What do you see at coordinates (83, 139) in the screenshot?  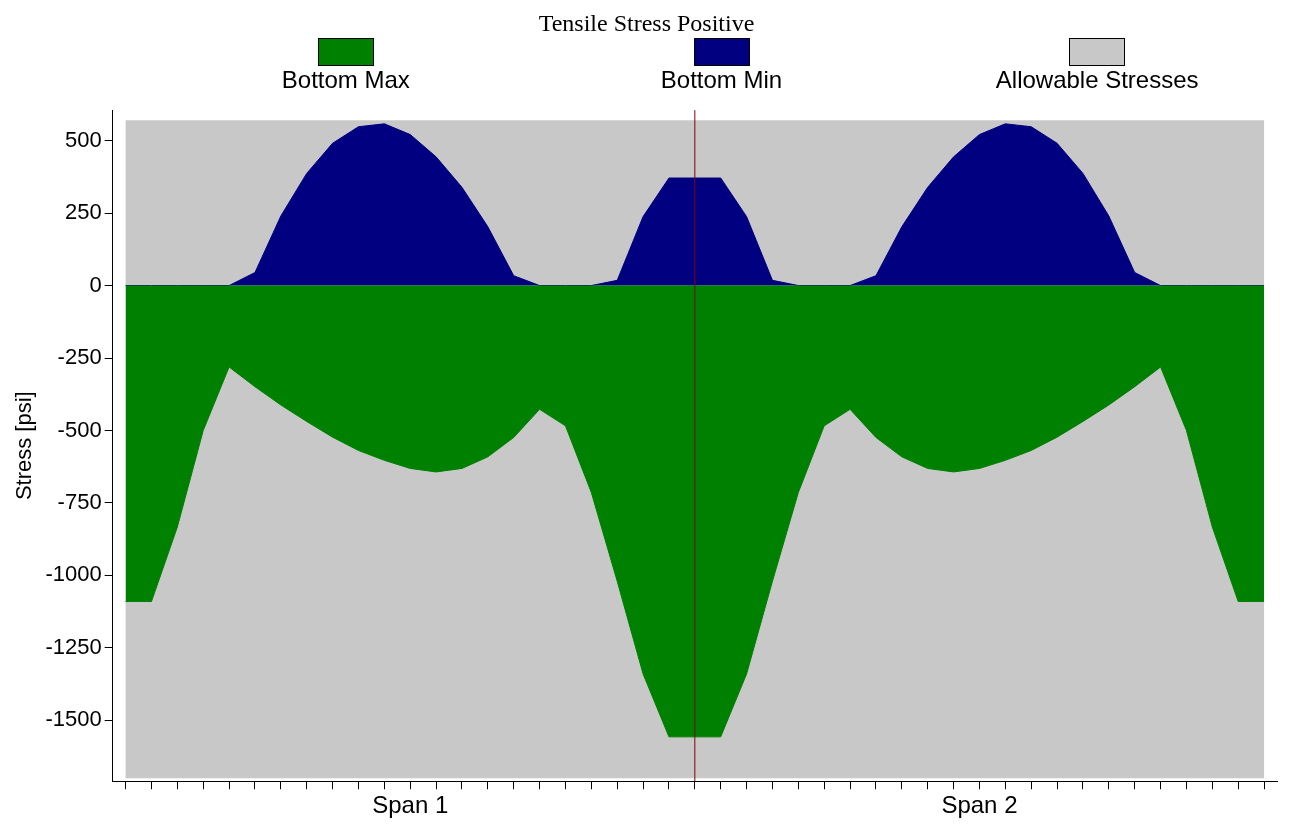 I see `y-tick-label: 500` at bounding box center [83, 139].